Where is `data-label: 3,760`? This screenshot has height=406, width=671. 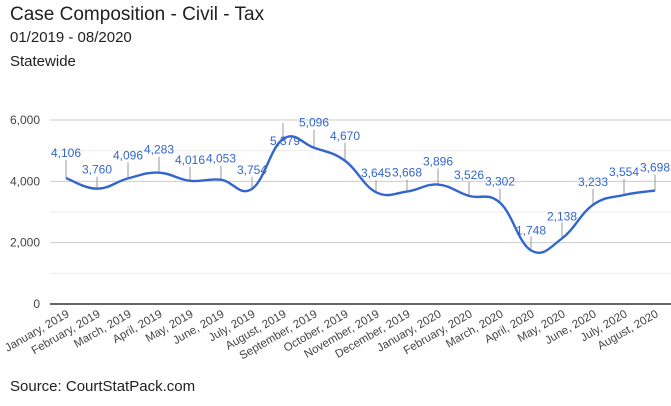
data-label: 3,760 is located at coordinates (97, 170).